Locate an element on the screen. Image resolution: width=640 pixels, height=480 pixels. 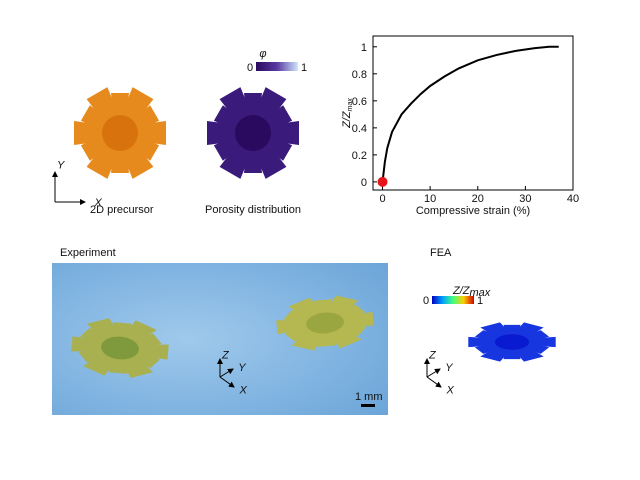
y-tick-label: 0.6 is located at coordinates (359, 102).